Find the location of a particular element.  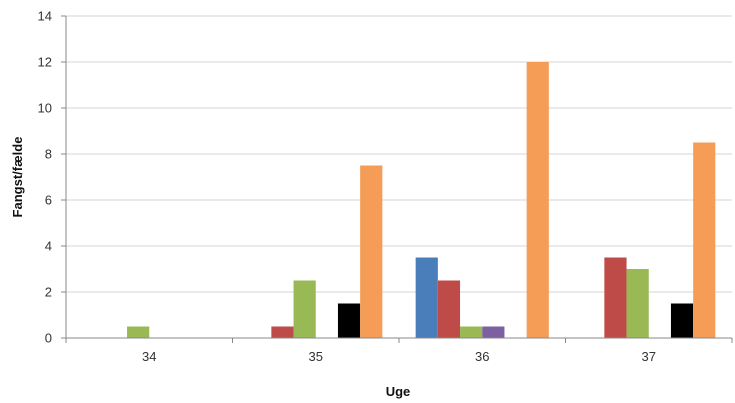

y-tick-label: 8 is located at coordinates (48, 154).